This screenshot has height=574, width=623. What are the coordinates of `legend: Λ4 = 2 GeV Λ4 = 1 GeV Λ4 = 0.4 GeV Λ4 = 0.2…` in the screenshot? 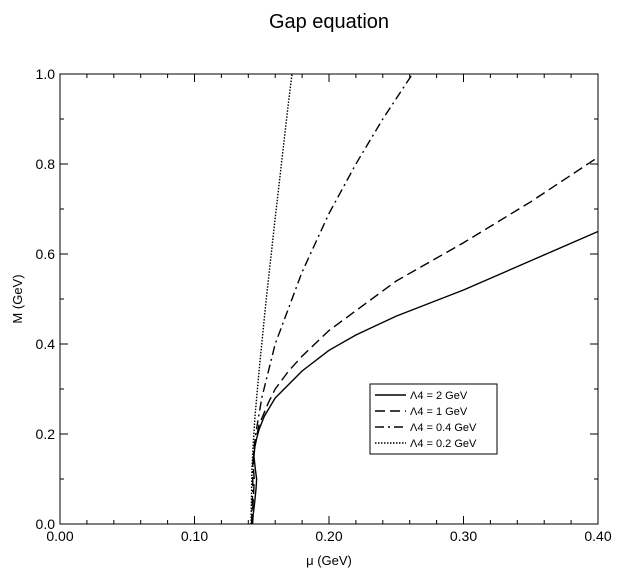 It's located at (433, 419).